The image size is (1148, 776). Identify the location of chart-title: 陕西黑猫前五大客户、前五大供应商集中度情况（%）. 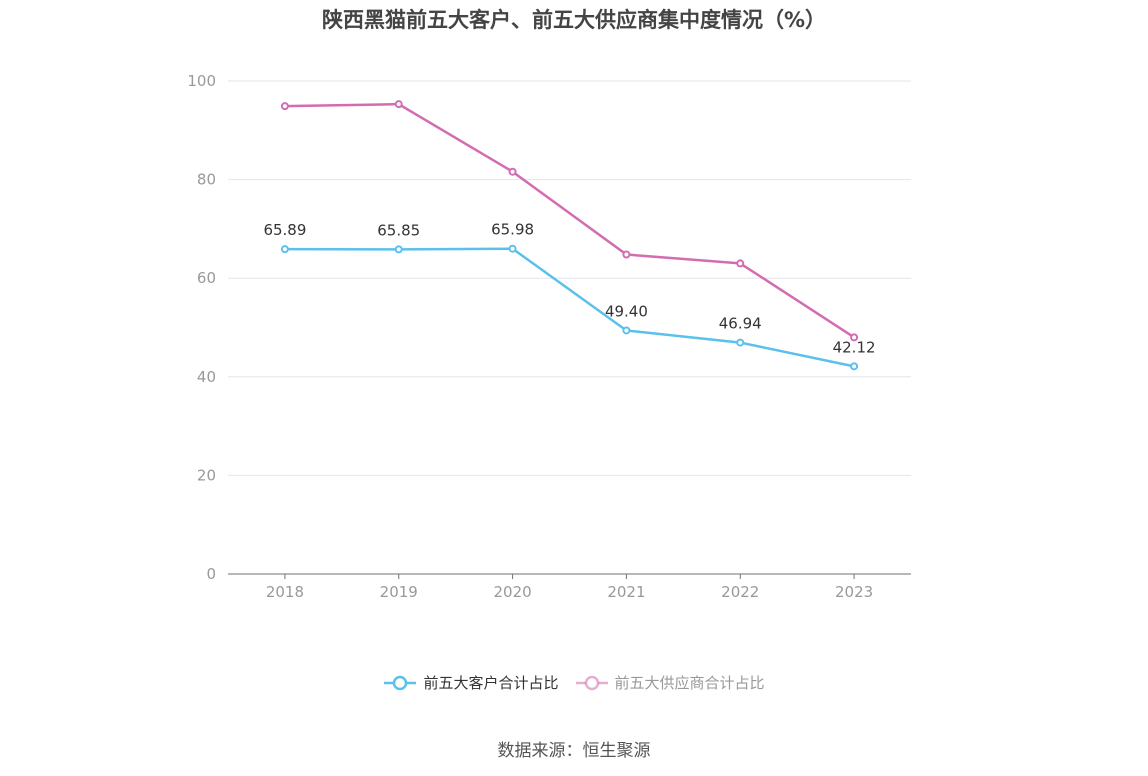
(574, 20).